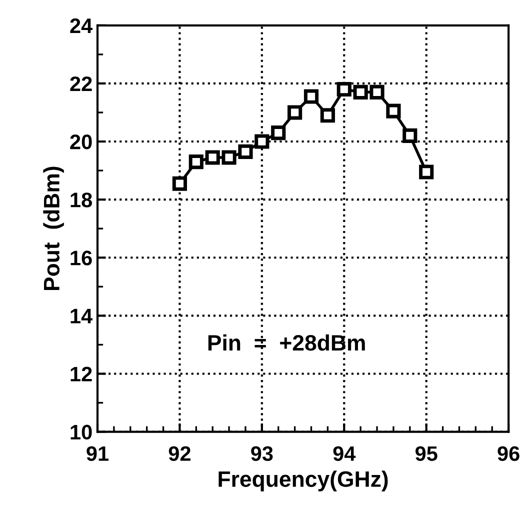  I want to click on y-tick-label: 14, so click(81, 316).